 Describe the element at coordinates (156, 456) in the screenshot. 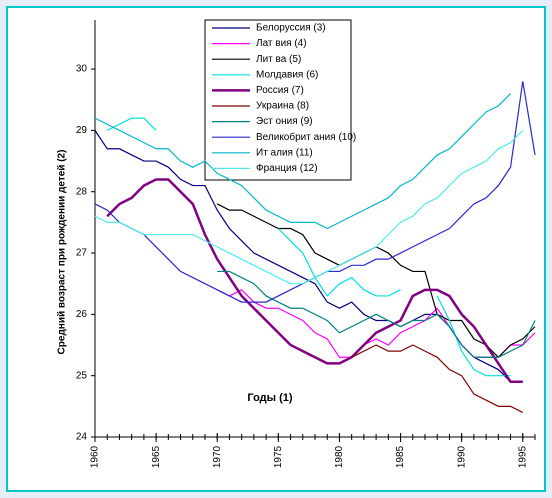

I see `x-tick-label: 1965` at that location.